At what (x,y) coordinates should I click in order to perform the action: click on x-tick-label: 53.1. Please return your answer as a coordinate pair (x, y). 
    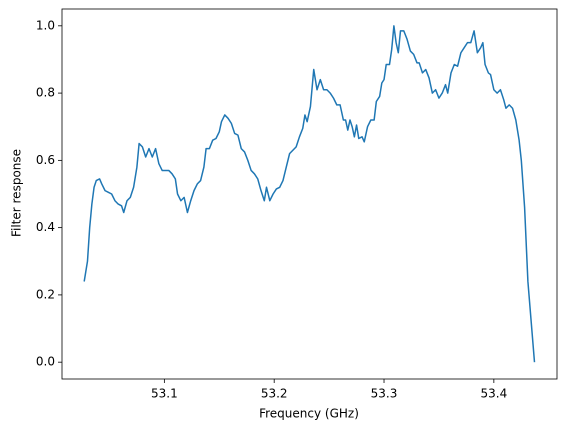
    Looking at the image, I should click on (164, 394).